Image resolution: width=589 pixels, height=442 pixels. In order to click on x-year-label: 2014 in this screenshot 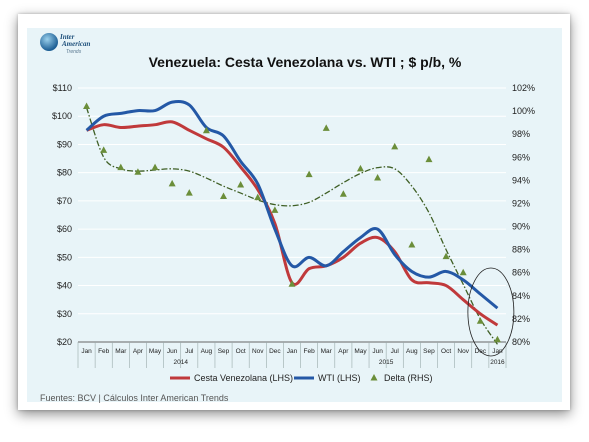, I will do `click(180, 362)`.